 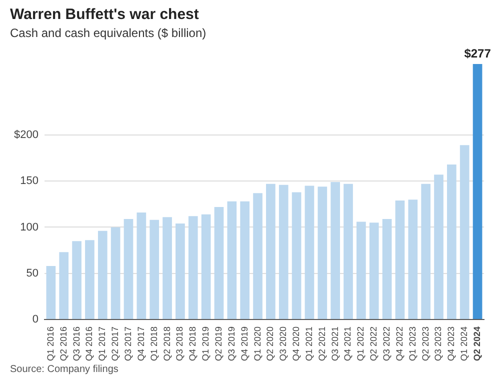 What do you see at coordinates (270, 344) in the screenshot?
I see `x-tick-label: Q2 2020` at bounding box center [270, 344].